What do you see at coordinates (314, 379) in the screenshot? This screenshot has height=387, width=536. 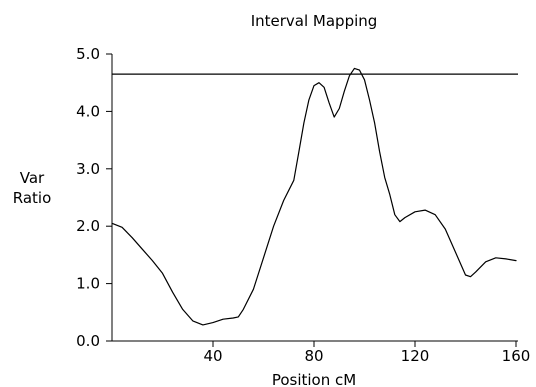 I see `x-axis-title: Position cM` at bounding box center [314, 379].